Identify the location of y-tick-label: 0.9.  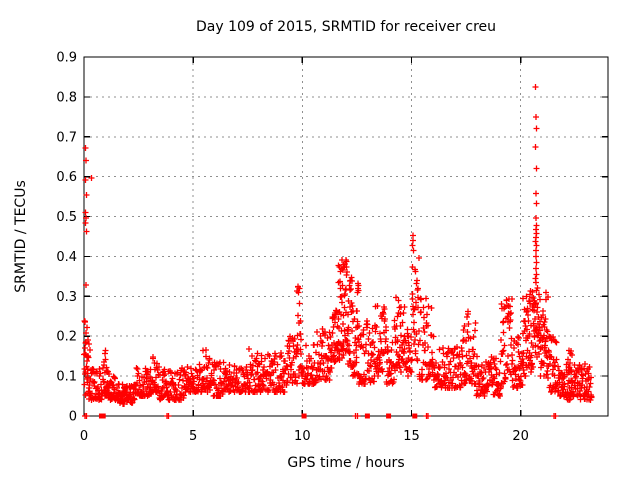
(66, 58).